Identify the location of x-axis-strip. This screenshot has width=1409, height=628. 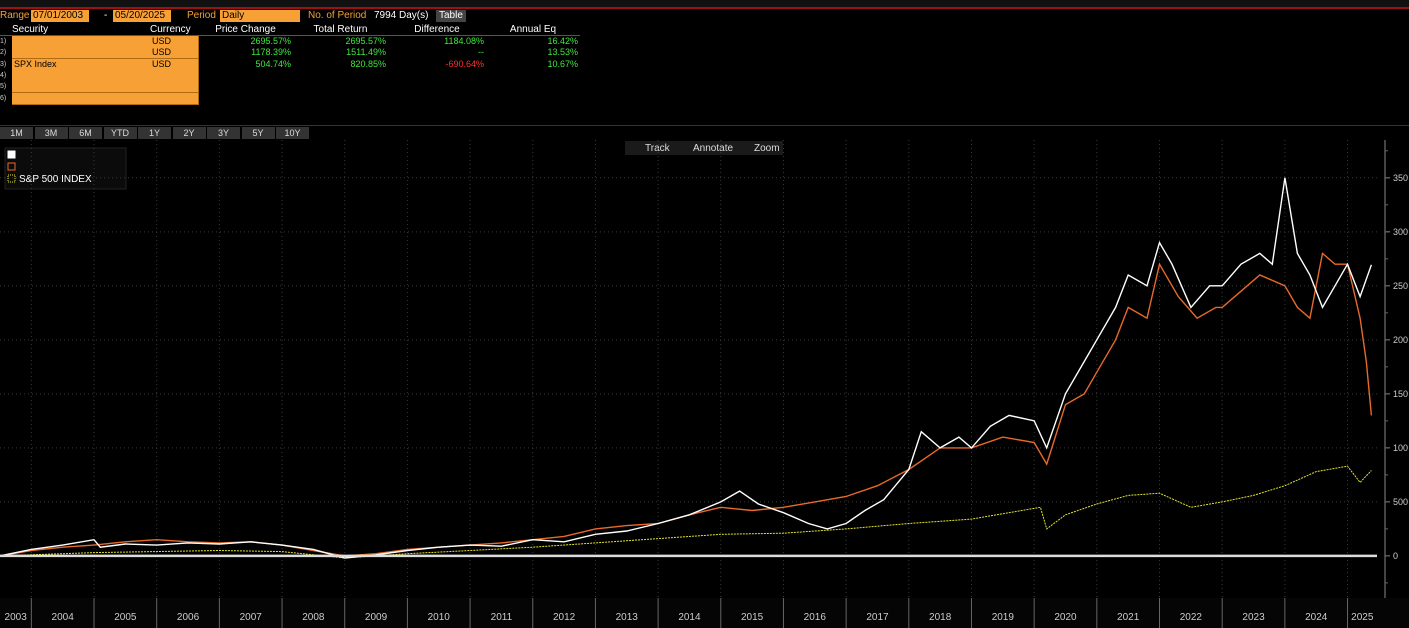
(704, 613).